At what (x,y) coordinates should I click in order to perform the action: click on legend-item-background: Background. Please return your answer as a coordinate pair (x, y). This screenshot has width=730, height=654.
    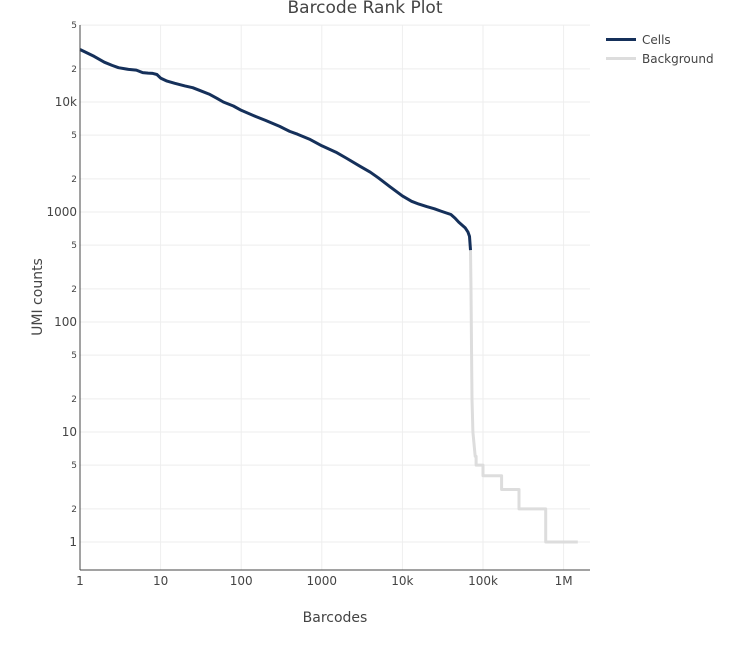
    Looking at the image, I should click on (660, 58).